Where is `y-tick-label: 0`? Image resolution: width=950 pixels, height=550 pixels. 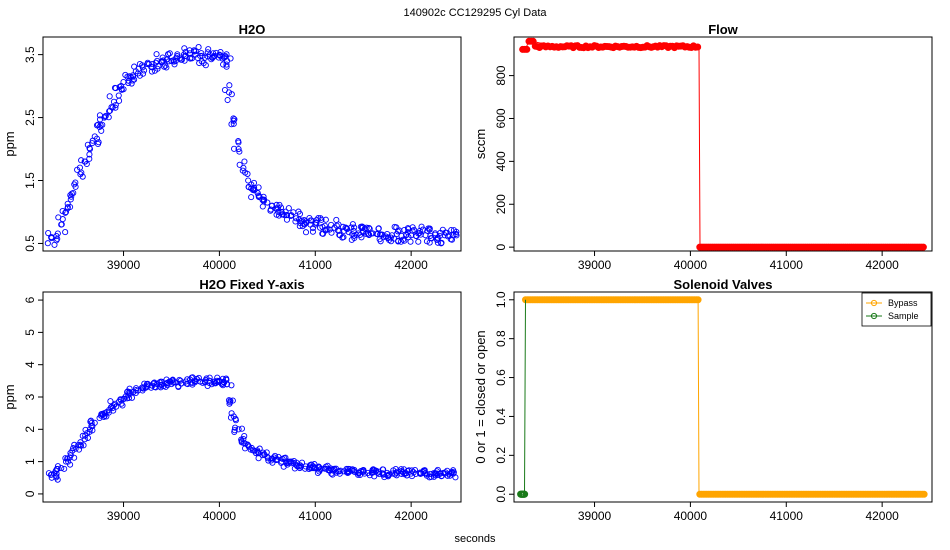 y-tick-label: 0 is located at coordinates (30, 493).